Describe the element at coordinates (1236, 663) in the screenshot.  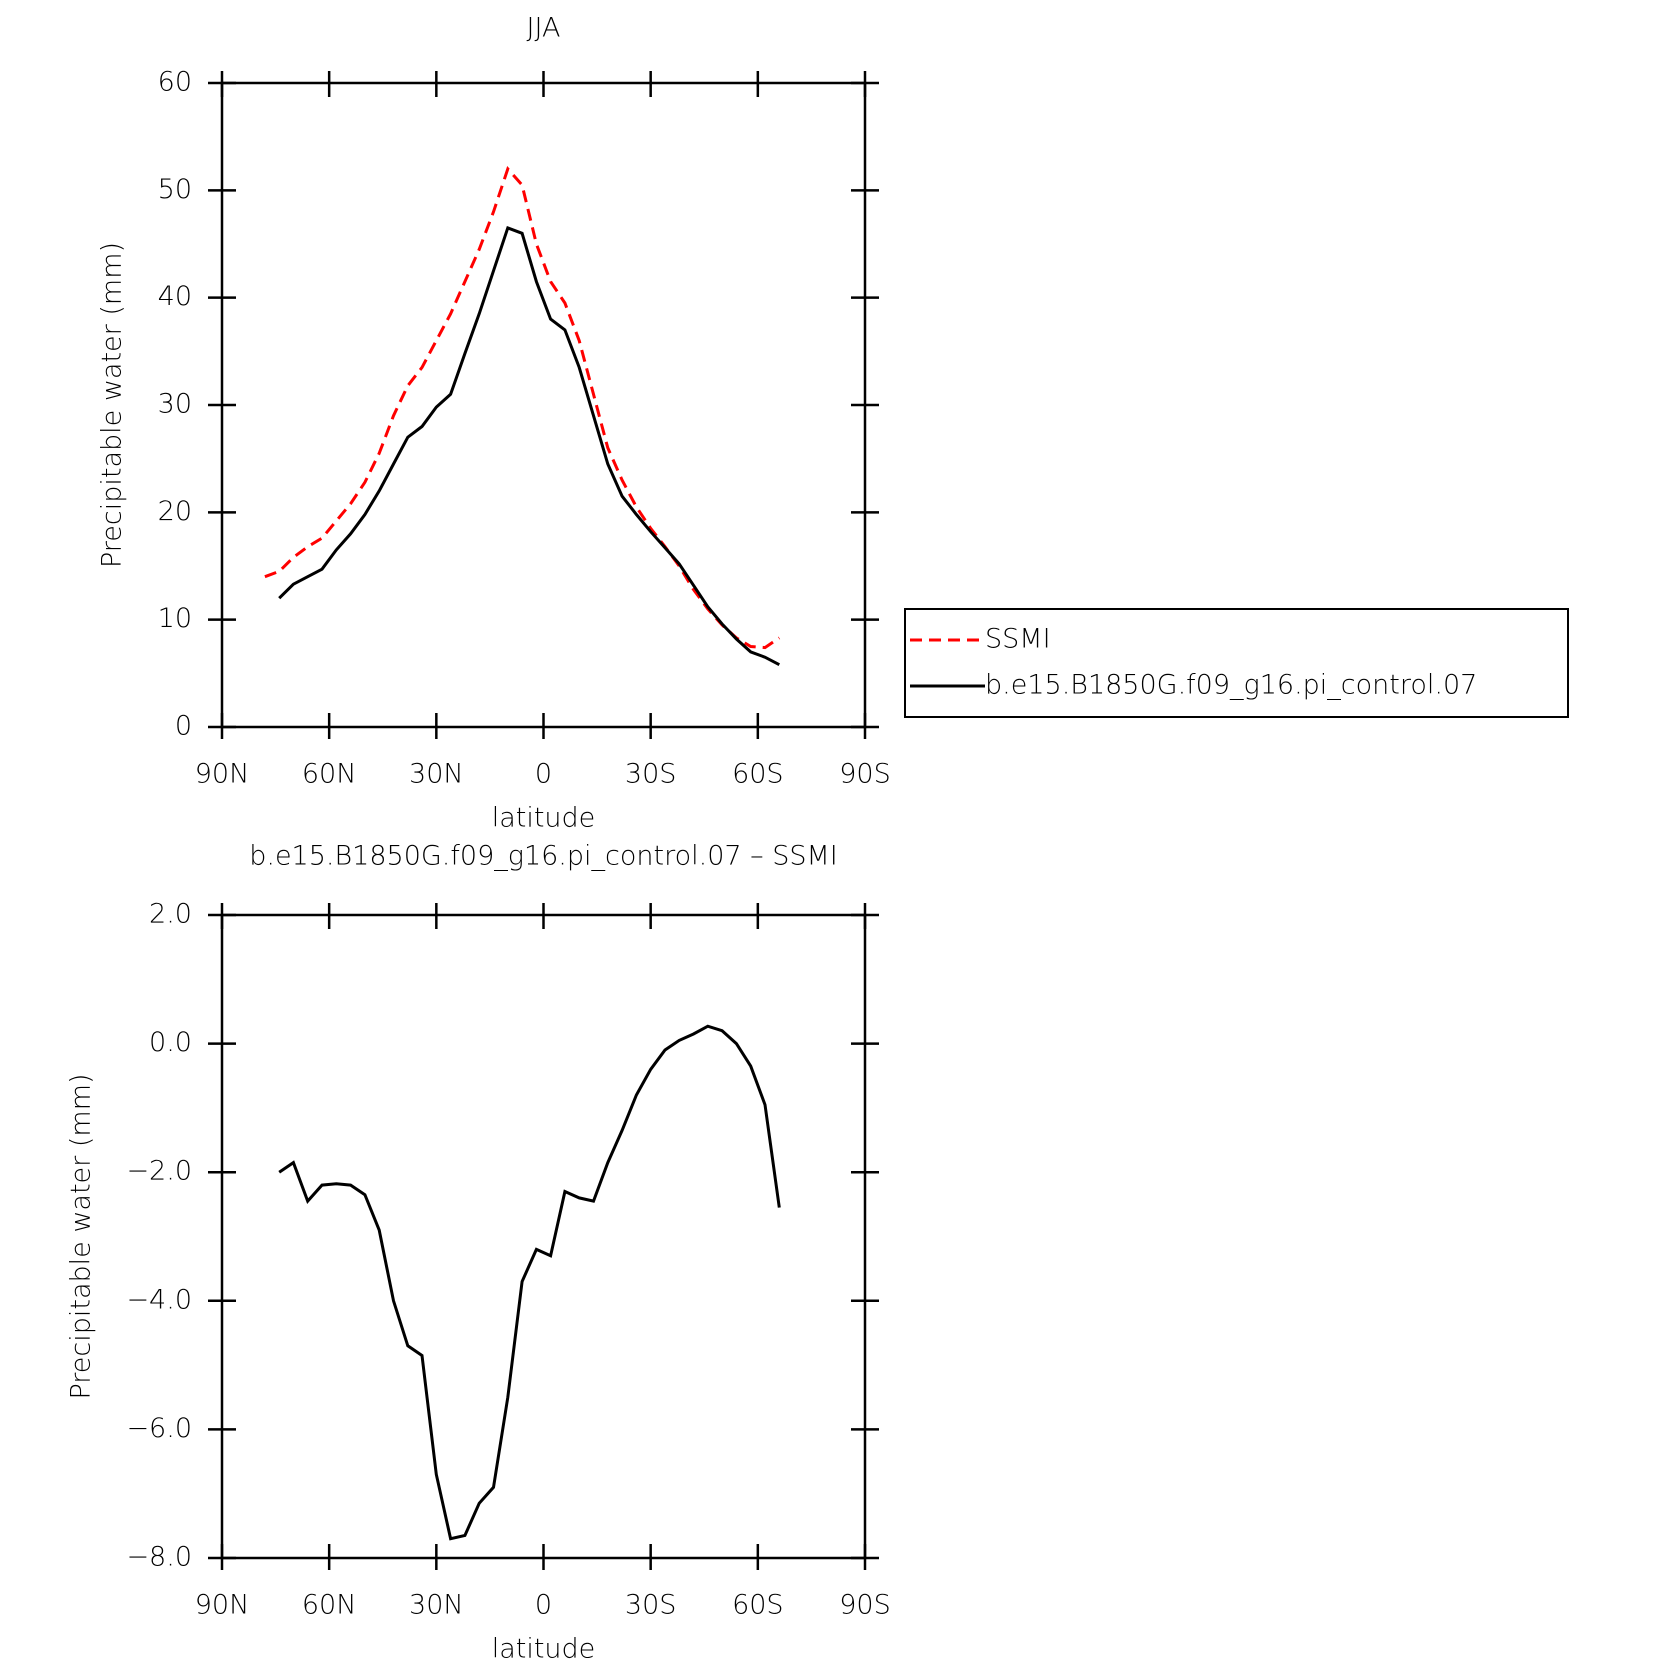
I see `legend-box` at that location.